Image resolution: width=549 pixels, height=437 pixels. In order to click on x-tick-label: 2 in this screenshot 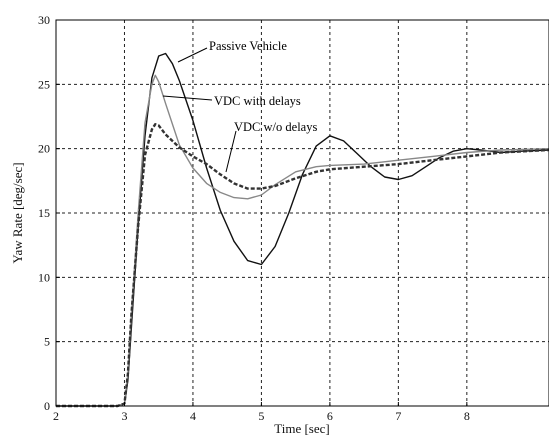, I will do `click(56, 416)`.